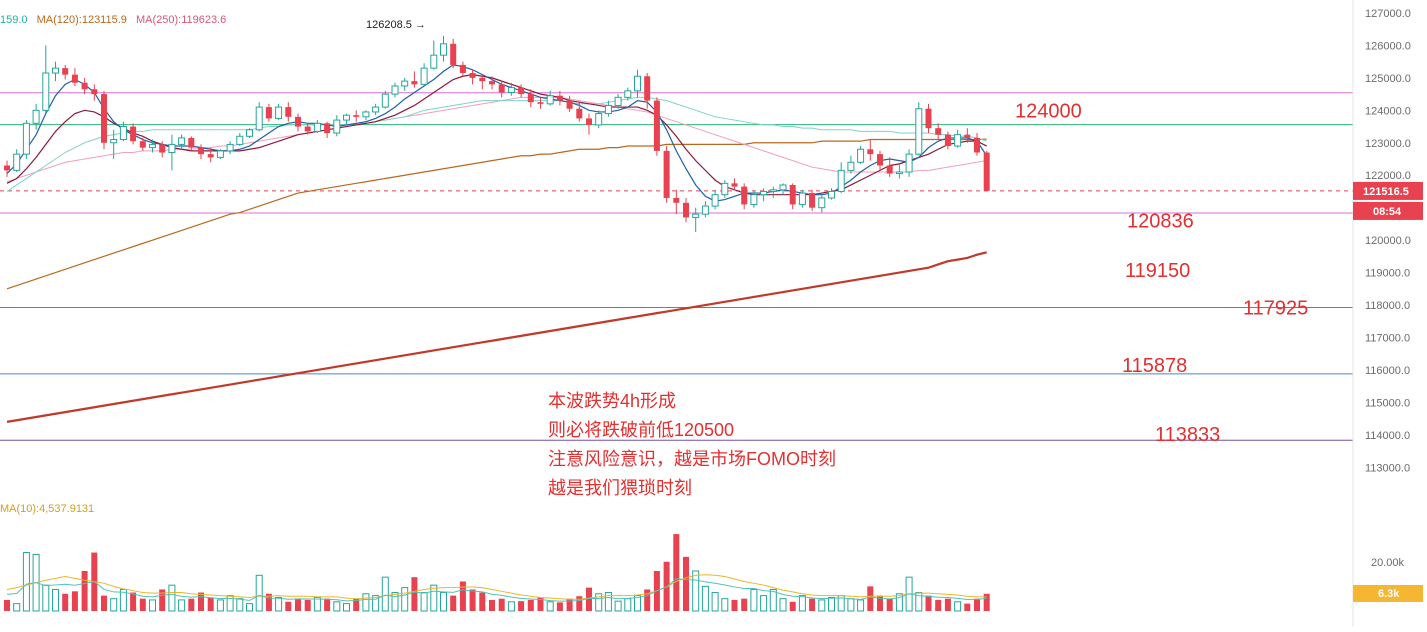  I want to click on level-label: 120836, so click(1160, 222).